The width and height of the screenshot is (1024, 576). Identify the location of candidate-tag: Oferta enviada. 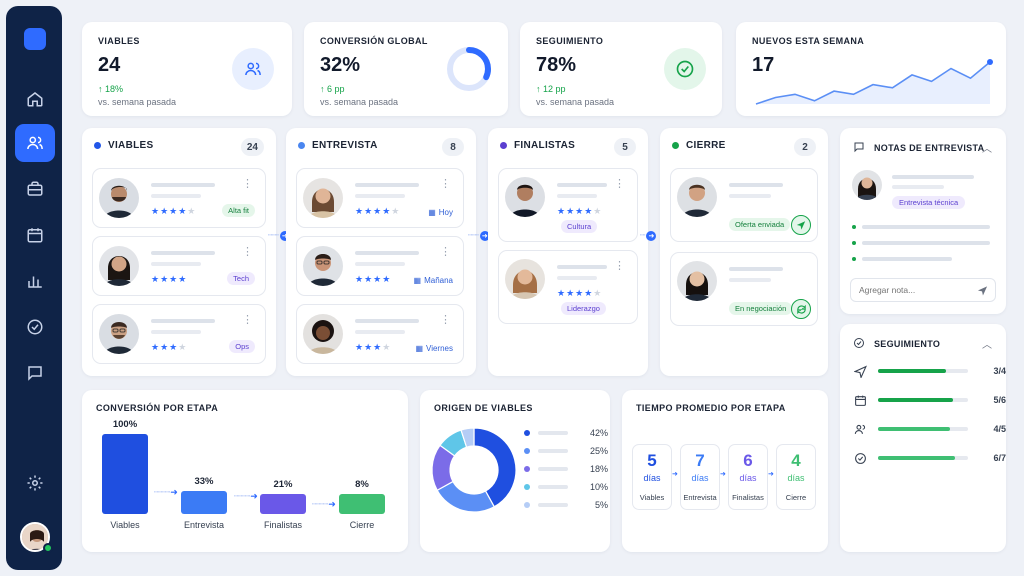
(760, 224).